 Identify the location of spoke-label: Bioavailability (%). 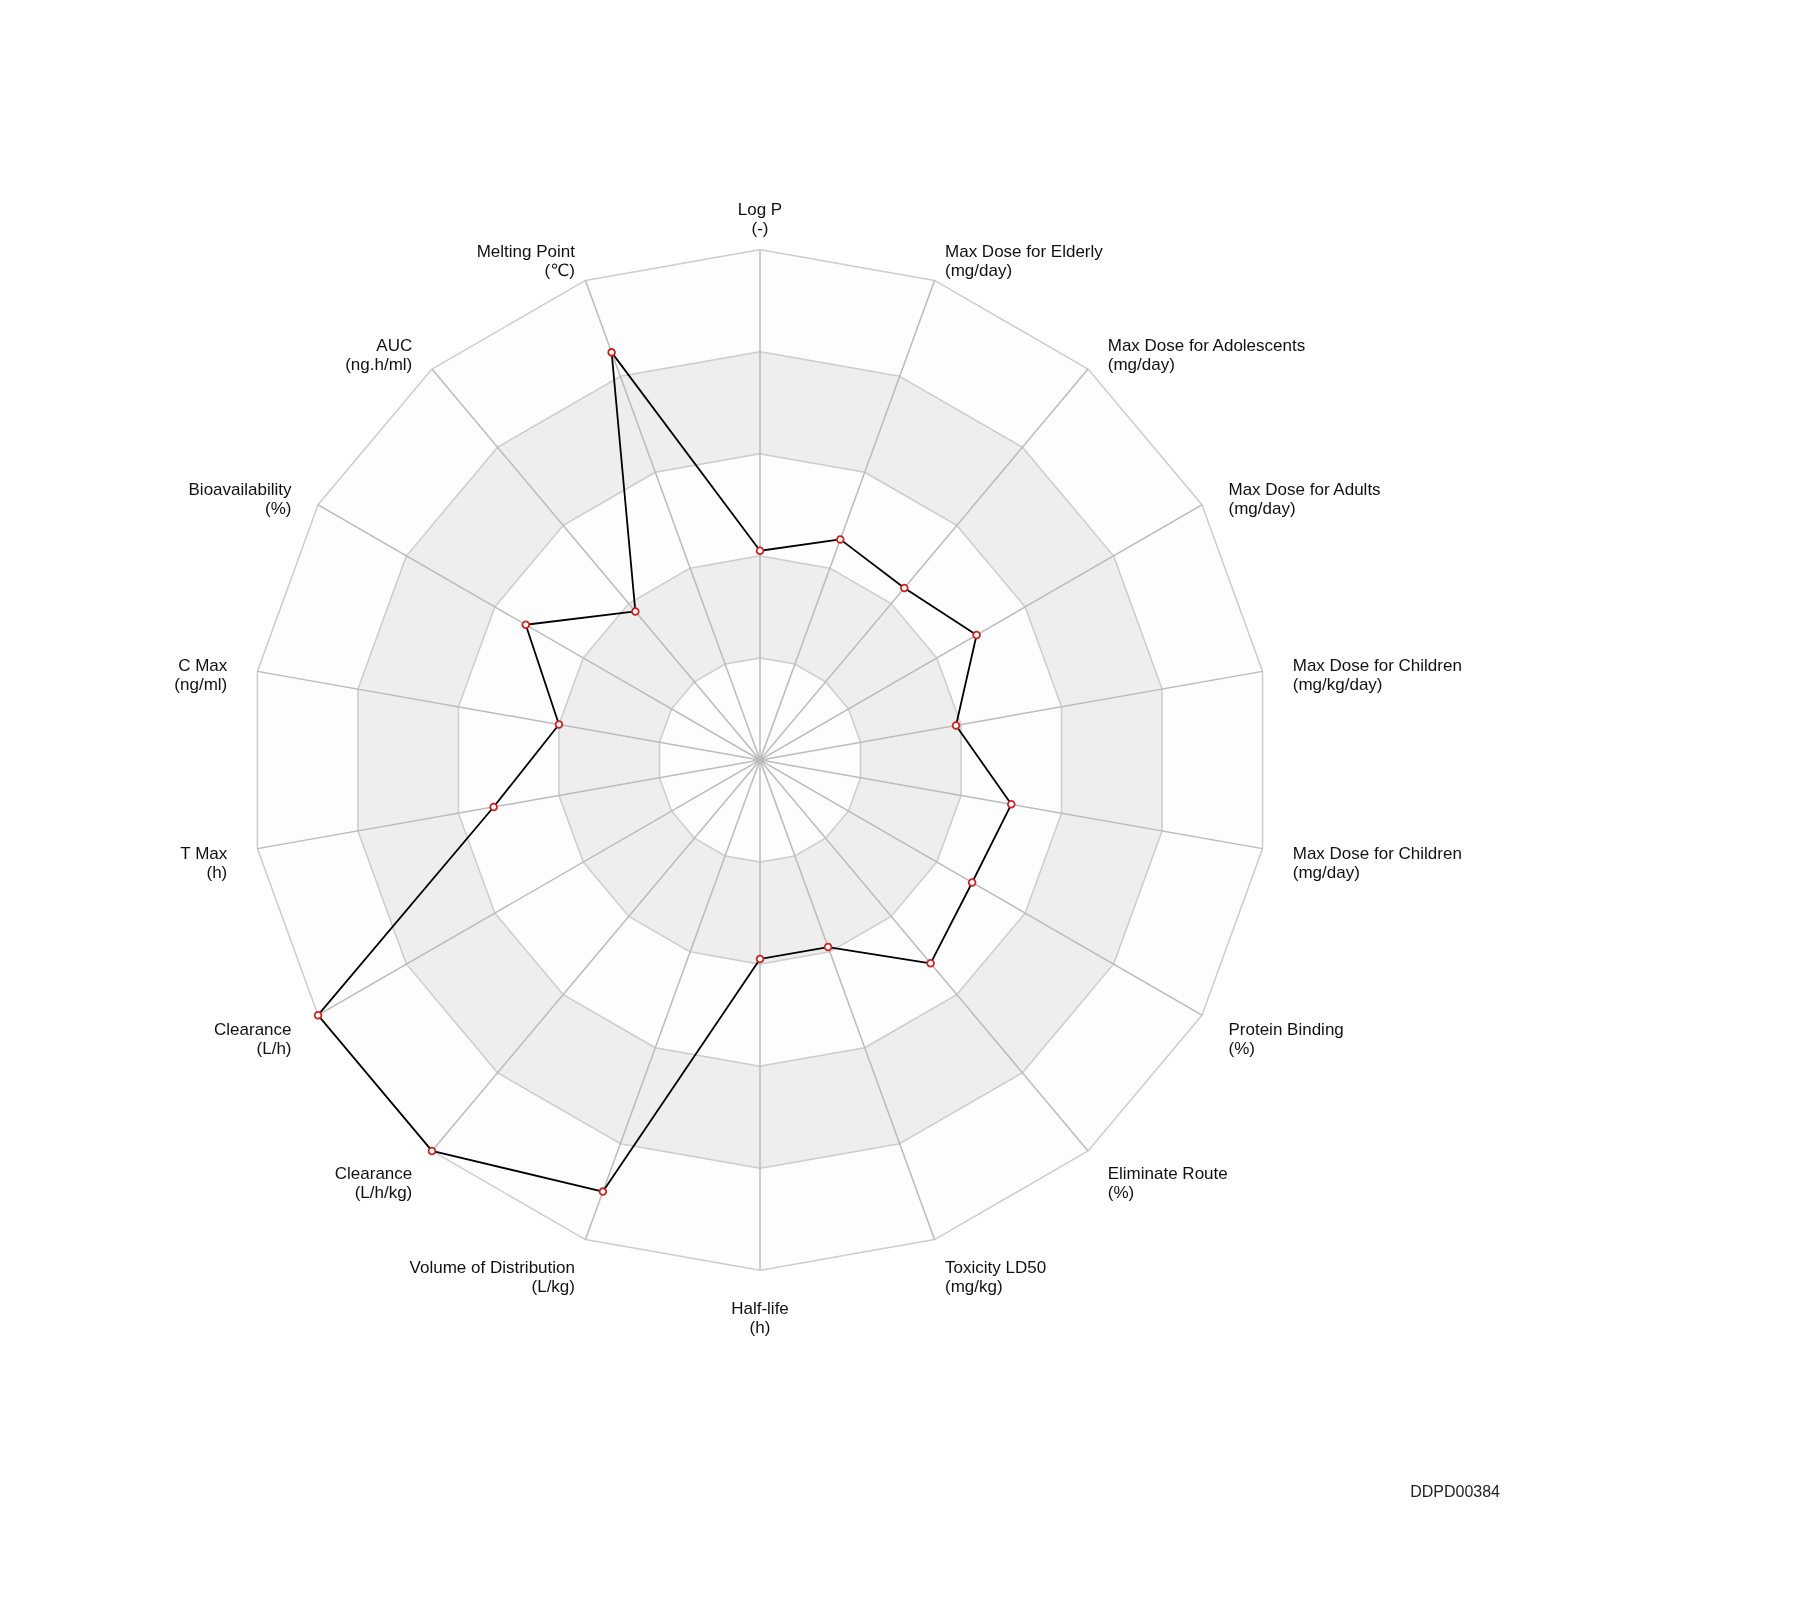
(240, 498).